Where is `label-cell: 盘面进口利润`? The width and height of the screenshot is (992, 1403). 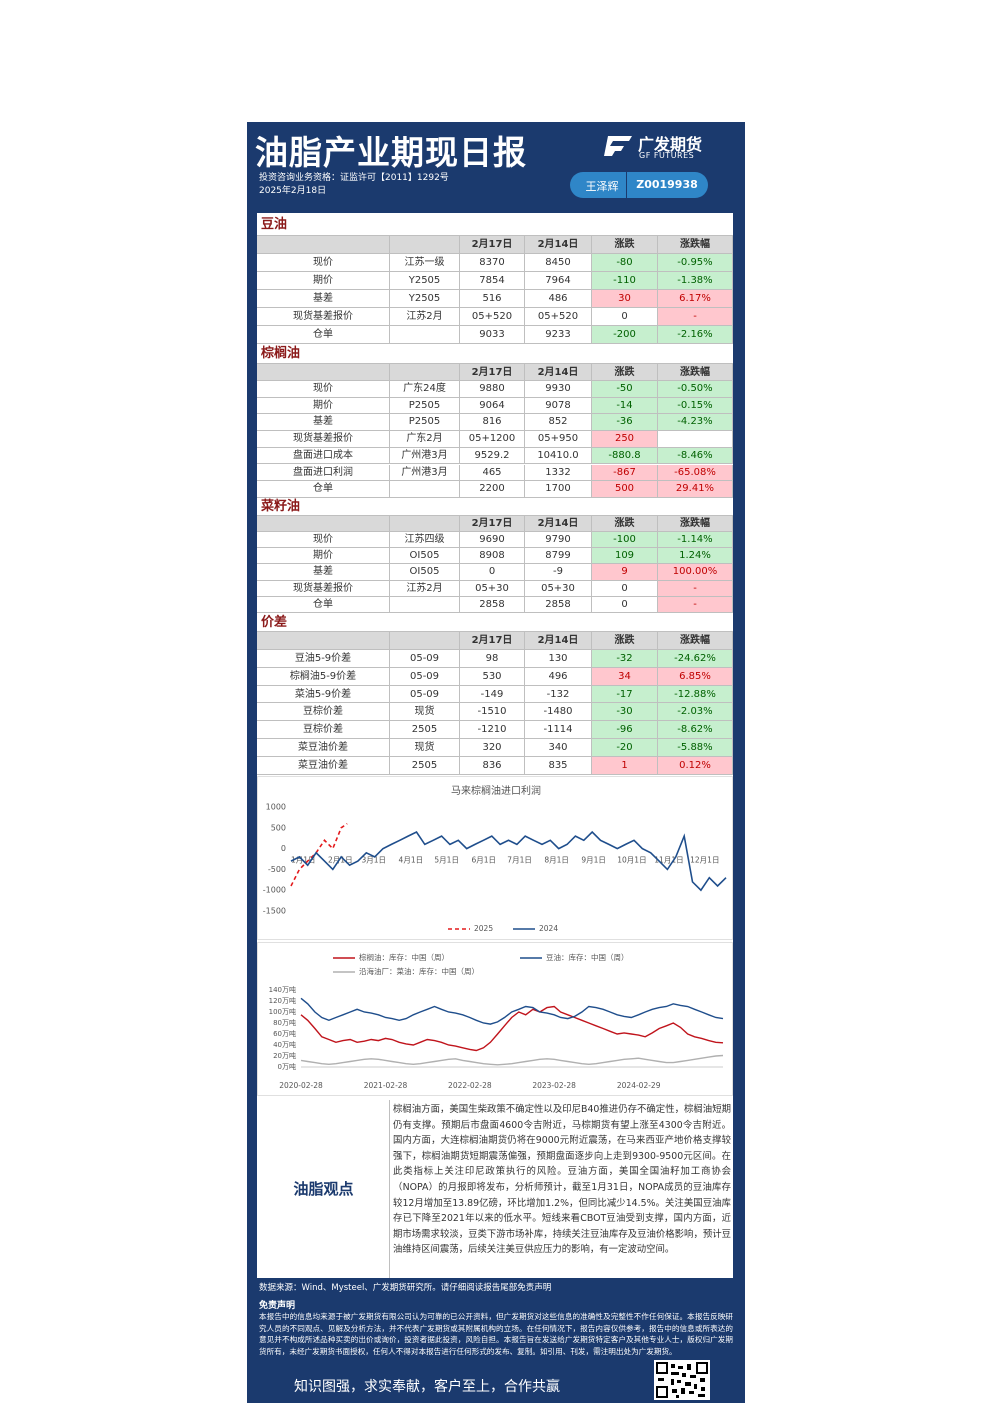 label-cell: 盘面进口利润 is located at coordinates (323, 473).